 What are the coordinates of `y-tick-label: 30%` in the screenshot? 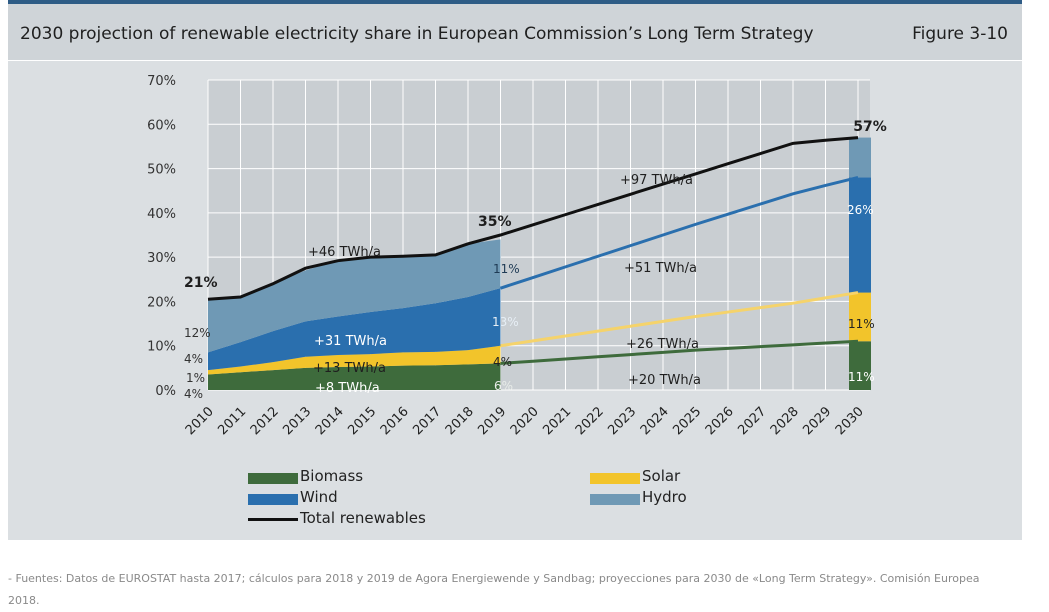 It's located at (161, 258).